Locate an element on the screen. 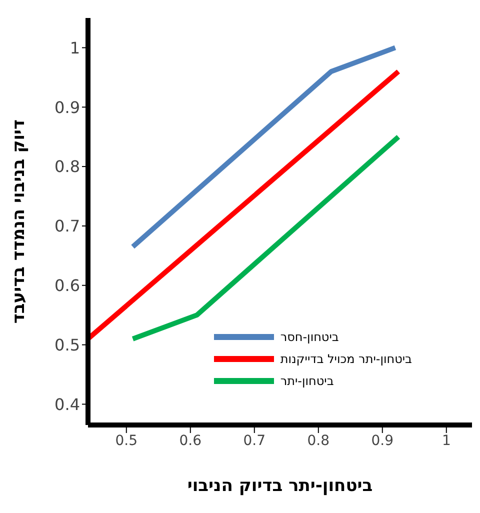 The height and width of the screenshot is (513, 480). x-tick-label: 0.7 is located at coordinates (254, 440).